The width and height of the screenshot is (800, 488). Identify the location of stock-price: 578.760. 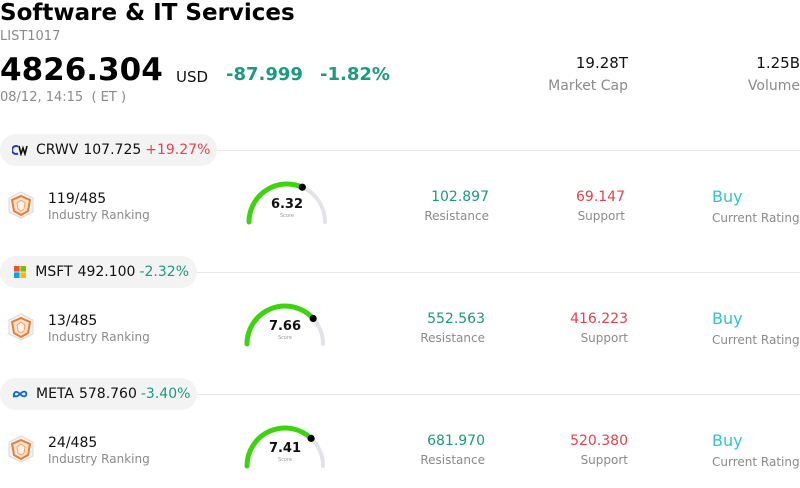
(107, 394).